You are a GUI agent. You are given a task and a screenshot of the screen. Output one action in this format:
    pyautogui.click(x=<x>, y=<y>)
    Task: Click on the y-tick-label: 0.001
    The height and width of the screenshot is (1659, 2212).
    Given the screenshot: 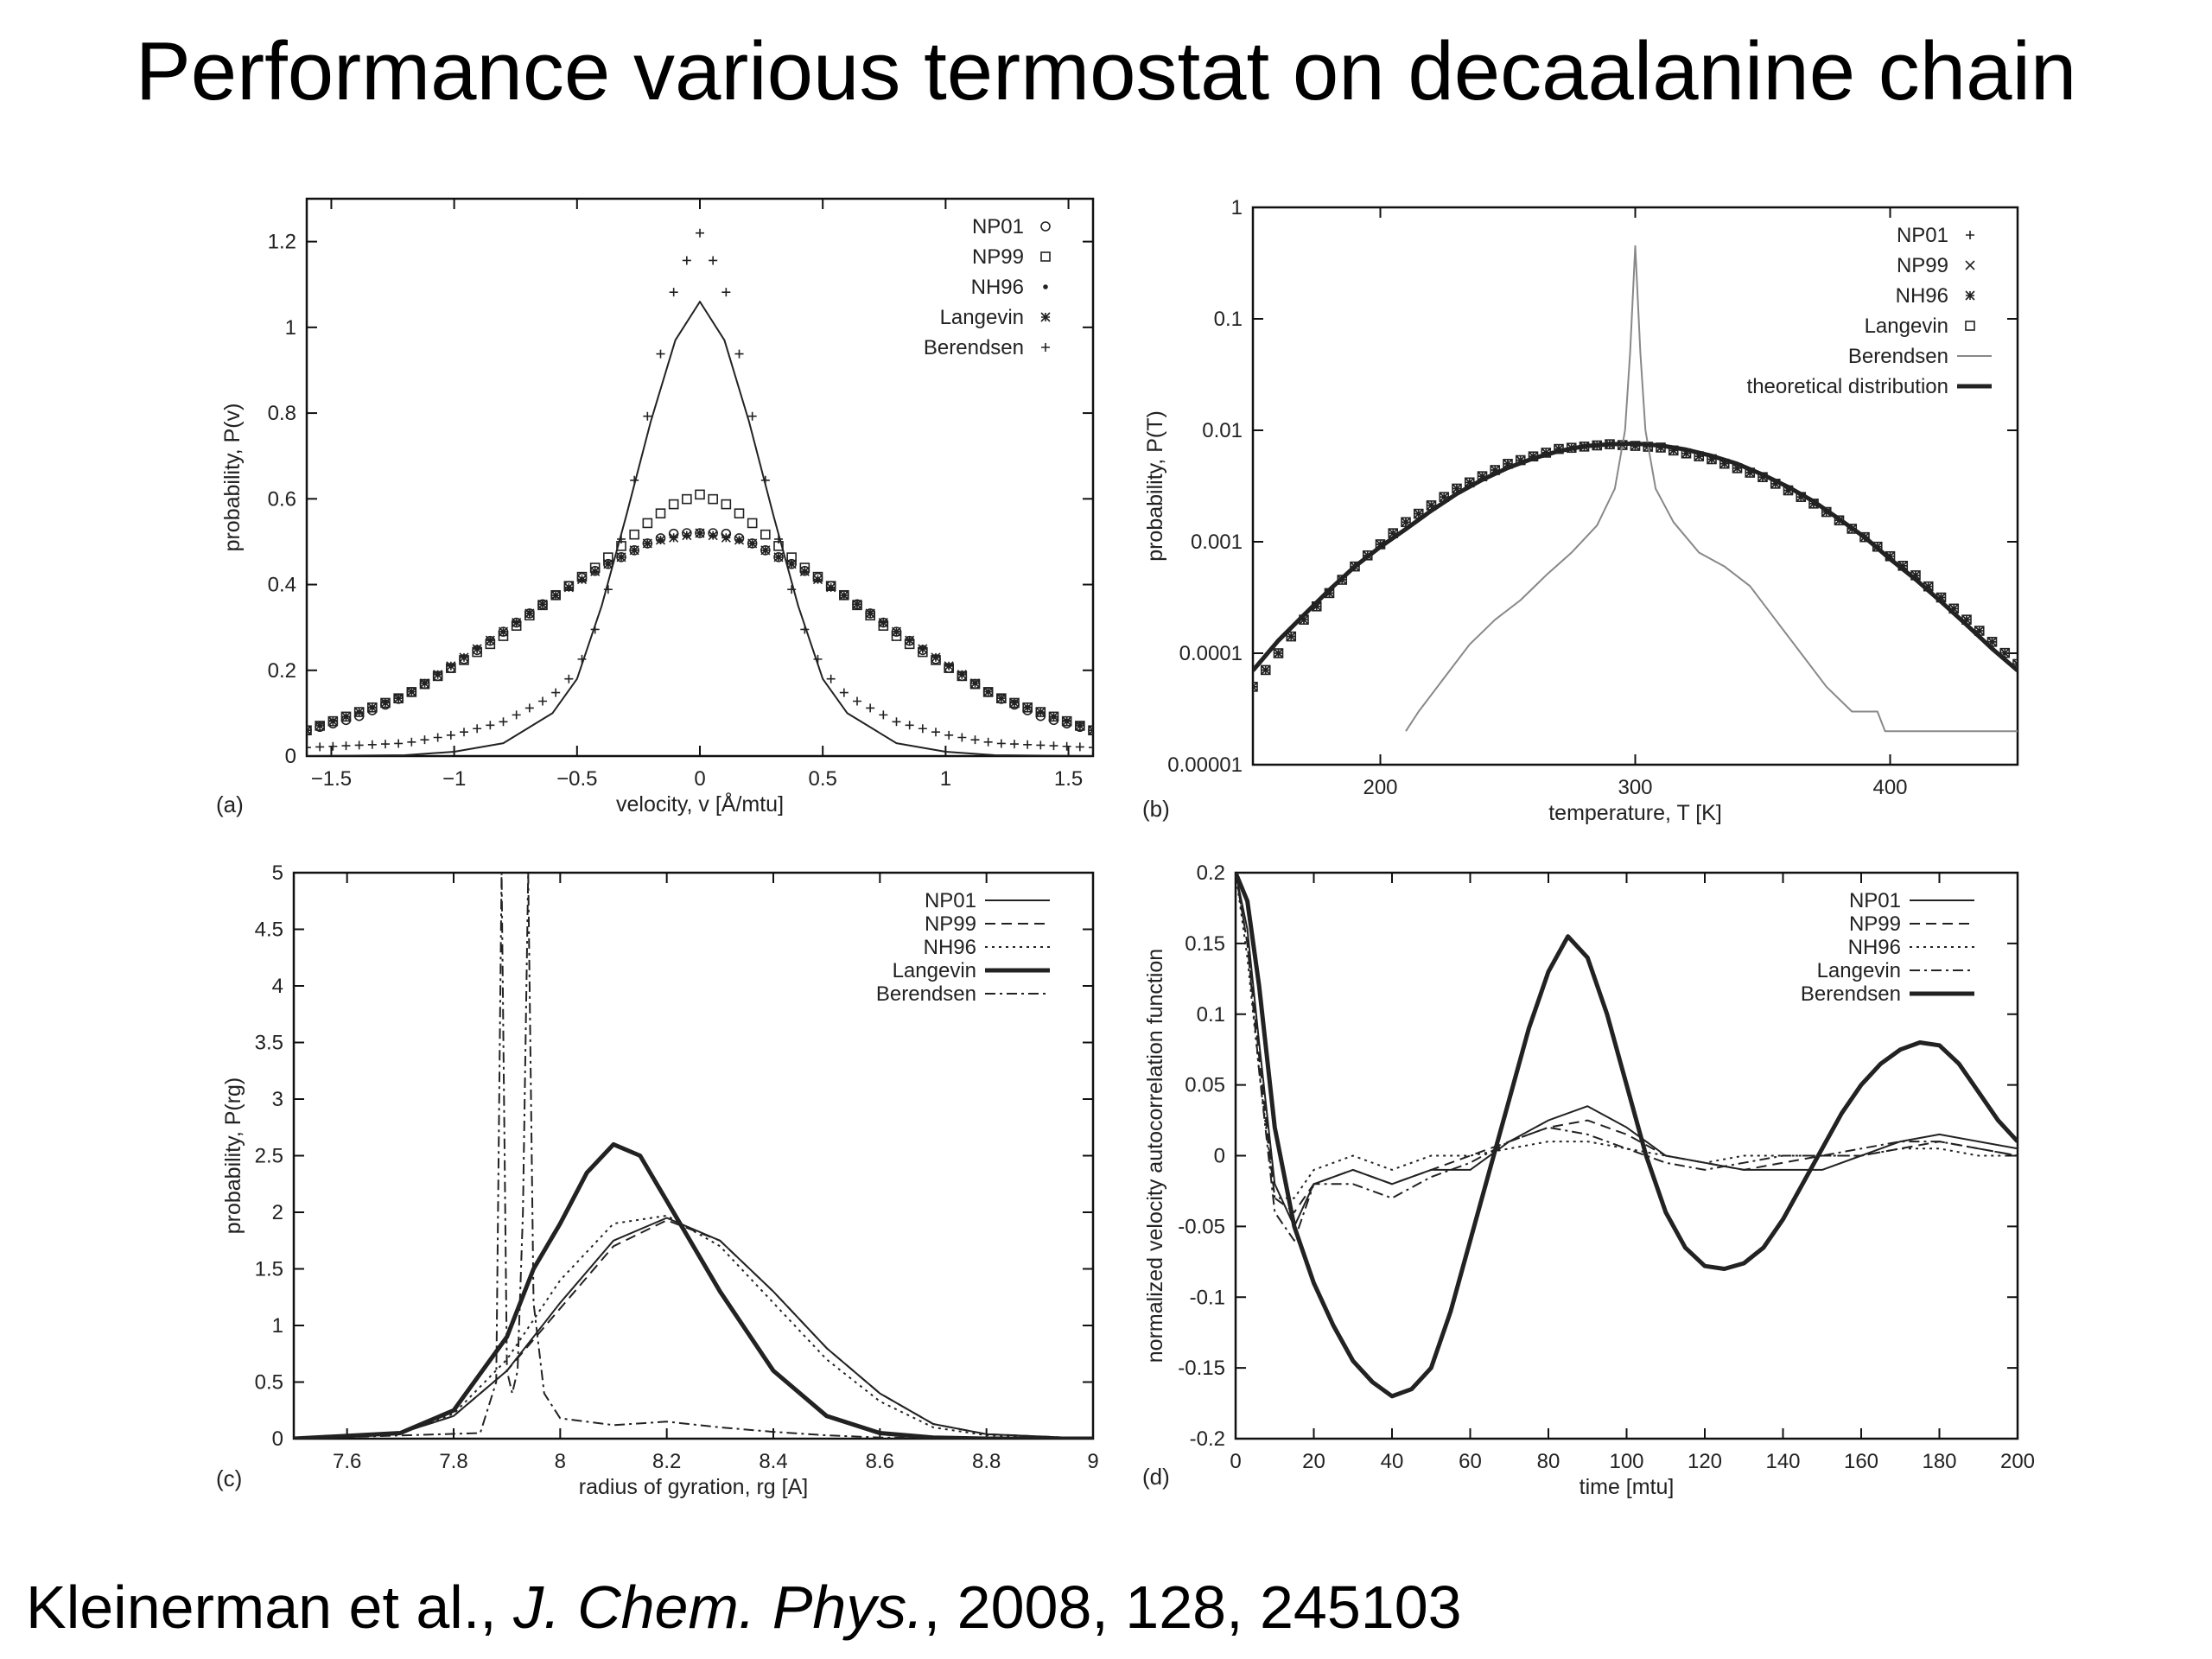 What is the action you would take?
    pyautogui.click(x=1217, y=542)
    